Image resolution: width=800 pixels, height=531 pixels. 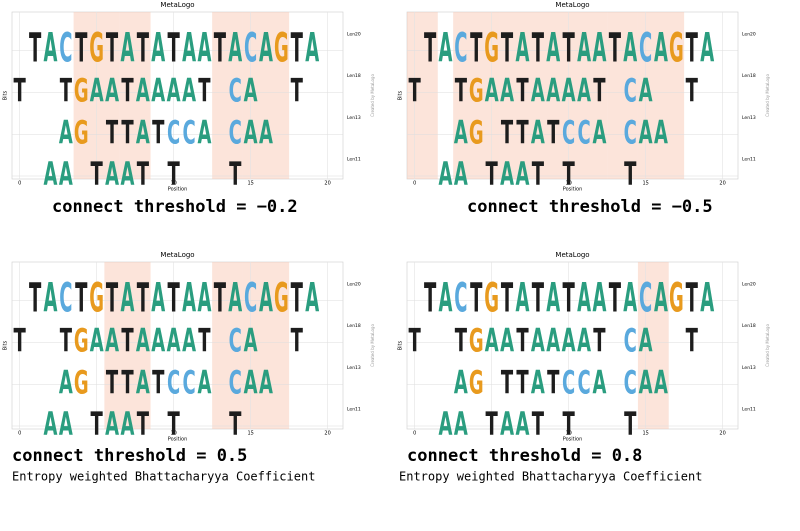 I want to click on y-axis-label: Bits, so click(x=401, y=345).